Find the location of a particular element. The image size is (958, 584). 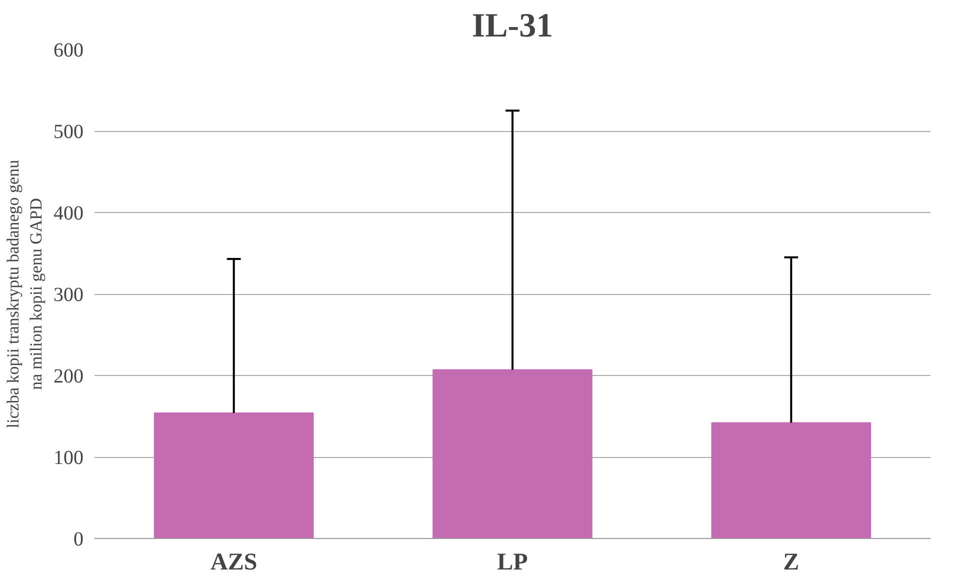

y-tick-label: 500 is located at coordinates (69, 132).